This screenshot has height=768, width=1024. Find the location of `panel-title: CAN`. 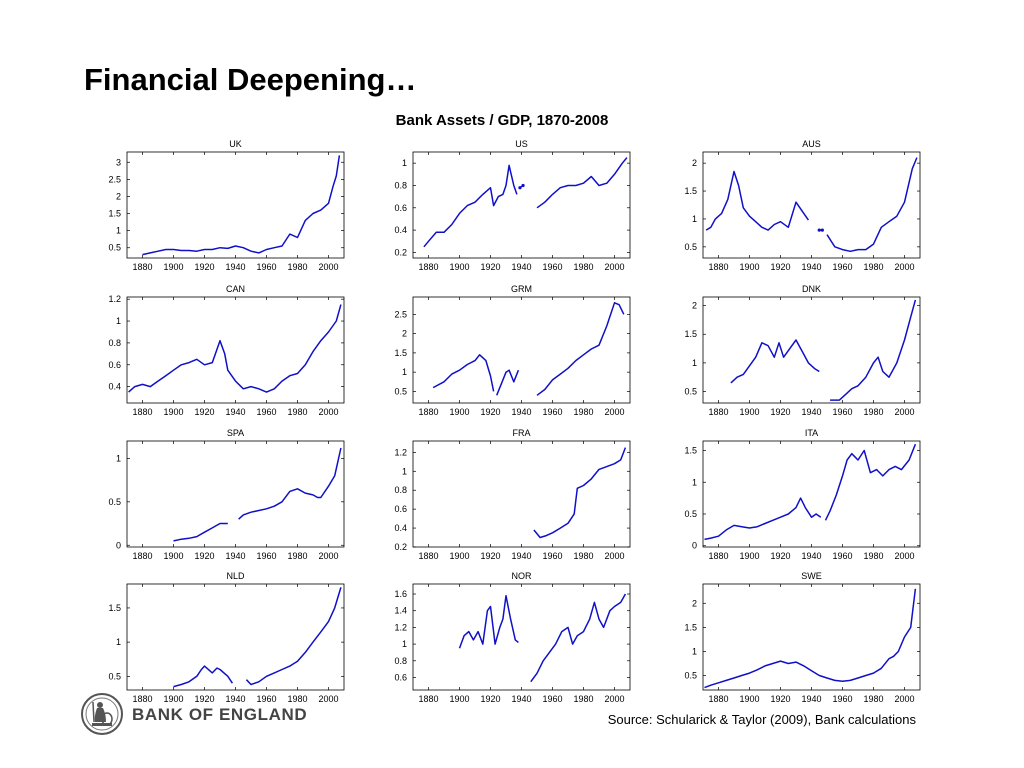

panel-title: CAN is located at coordinates (235, 289).